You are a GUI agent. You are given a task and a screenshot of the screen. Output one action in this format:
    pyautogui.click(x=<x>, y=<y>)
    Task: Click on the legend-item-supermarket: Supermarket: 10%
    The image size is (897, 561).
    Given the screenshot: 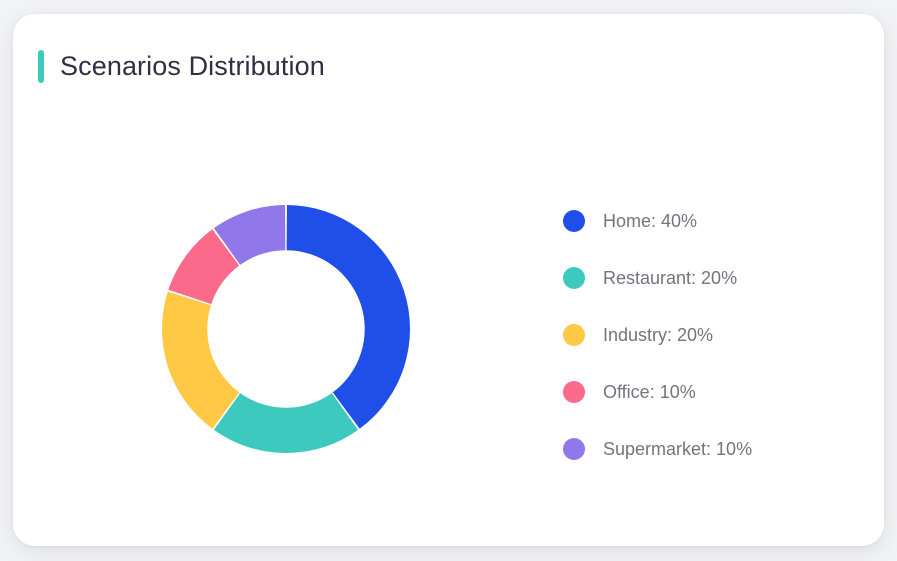 What is the action you would take?
    pyautogui.click(x=657, y=448)
    